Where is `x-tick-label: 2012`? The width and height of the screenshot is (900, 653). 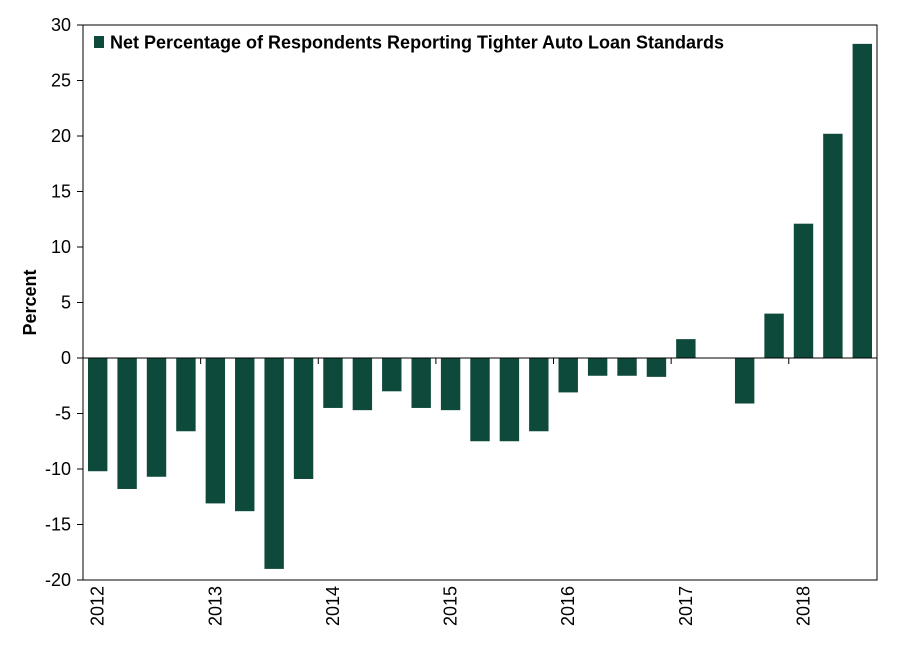
x-tick-label: 2012 is located at coordinates (98, 606).